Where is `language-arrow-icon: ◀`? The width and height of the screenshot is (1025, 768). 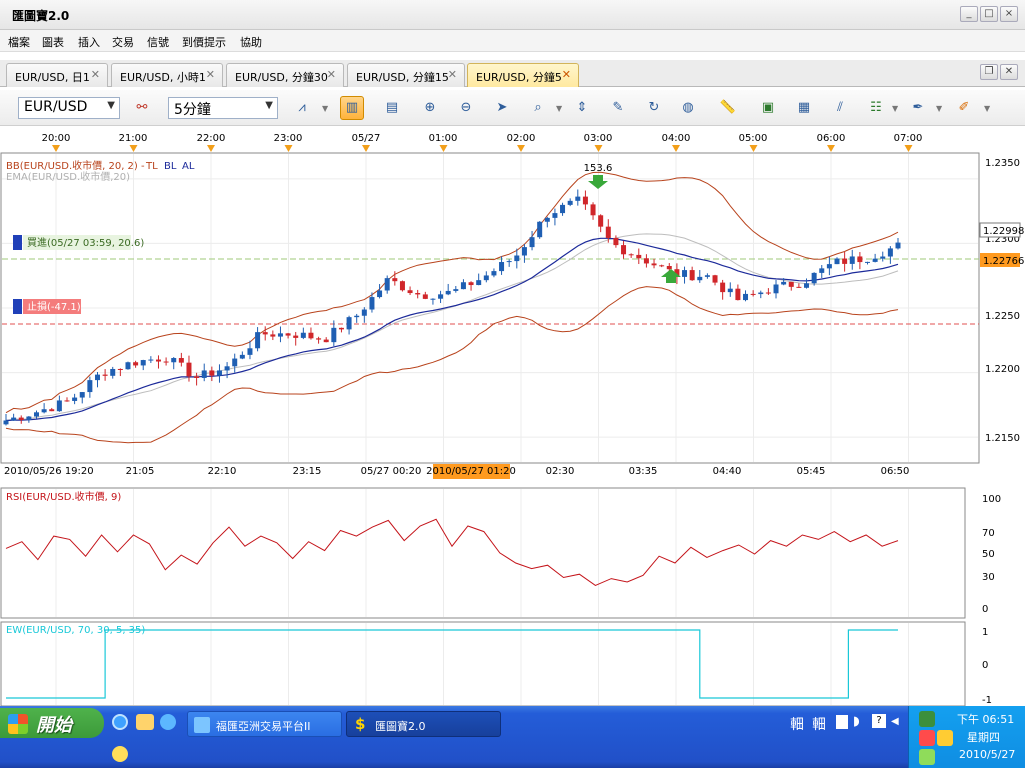
language-arrow-icon: ◀ is located at coordinates (895, 721).